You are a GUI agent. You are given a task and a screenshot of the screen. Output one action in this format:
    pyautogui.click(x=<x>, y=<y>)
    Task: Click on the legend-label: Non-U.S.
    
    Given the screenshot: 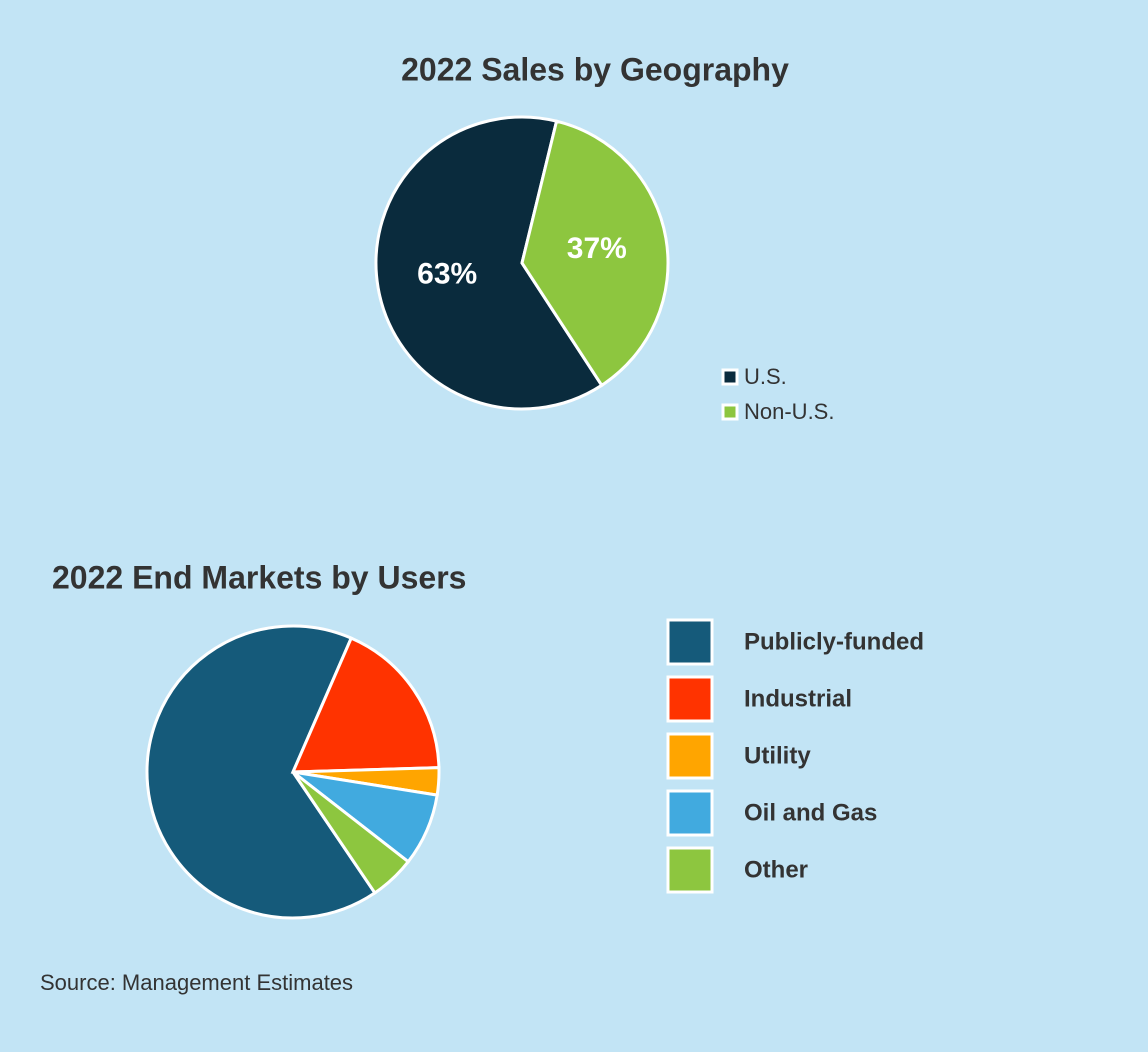 What is the action you would take?
    pyautogui.click(x=789, y=411)
    